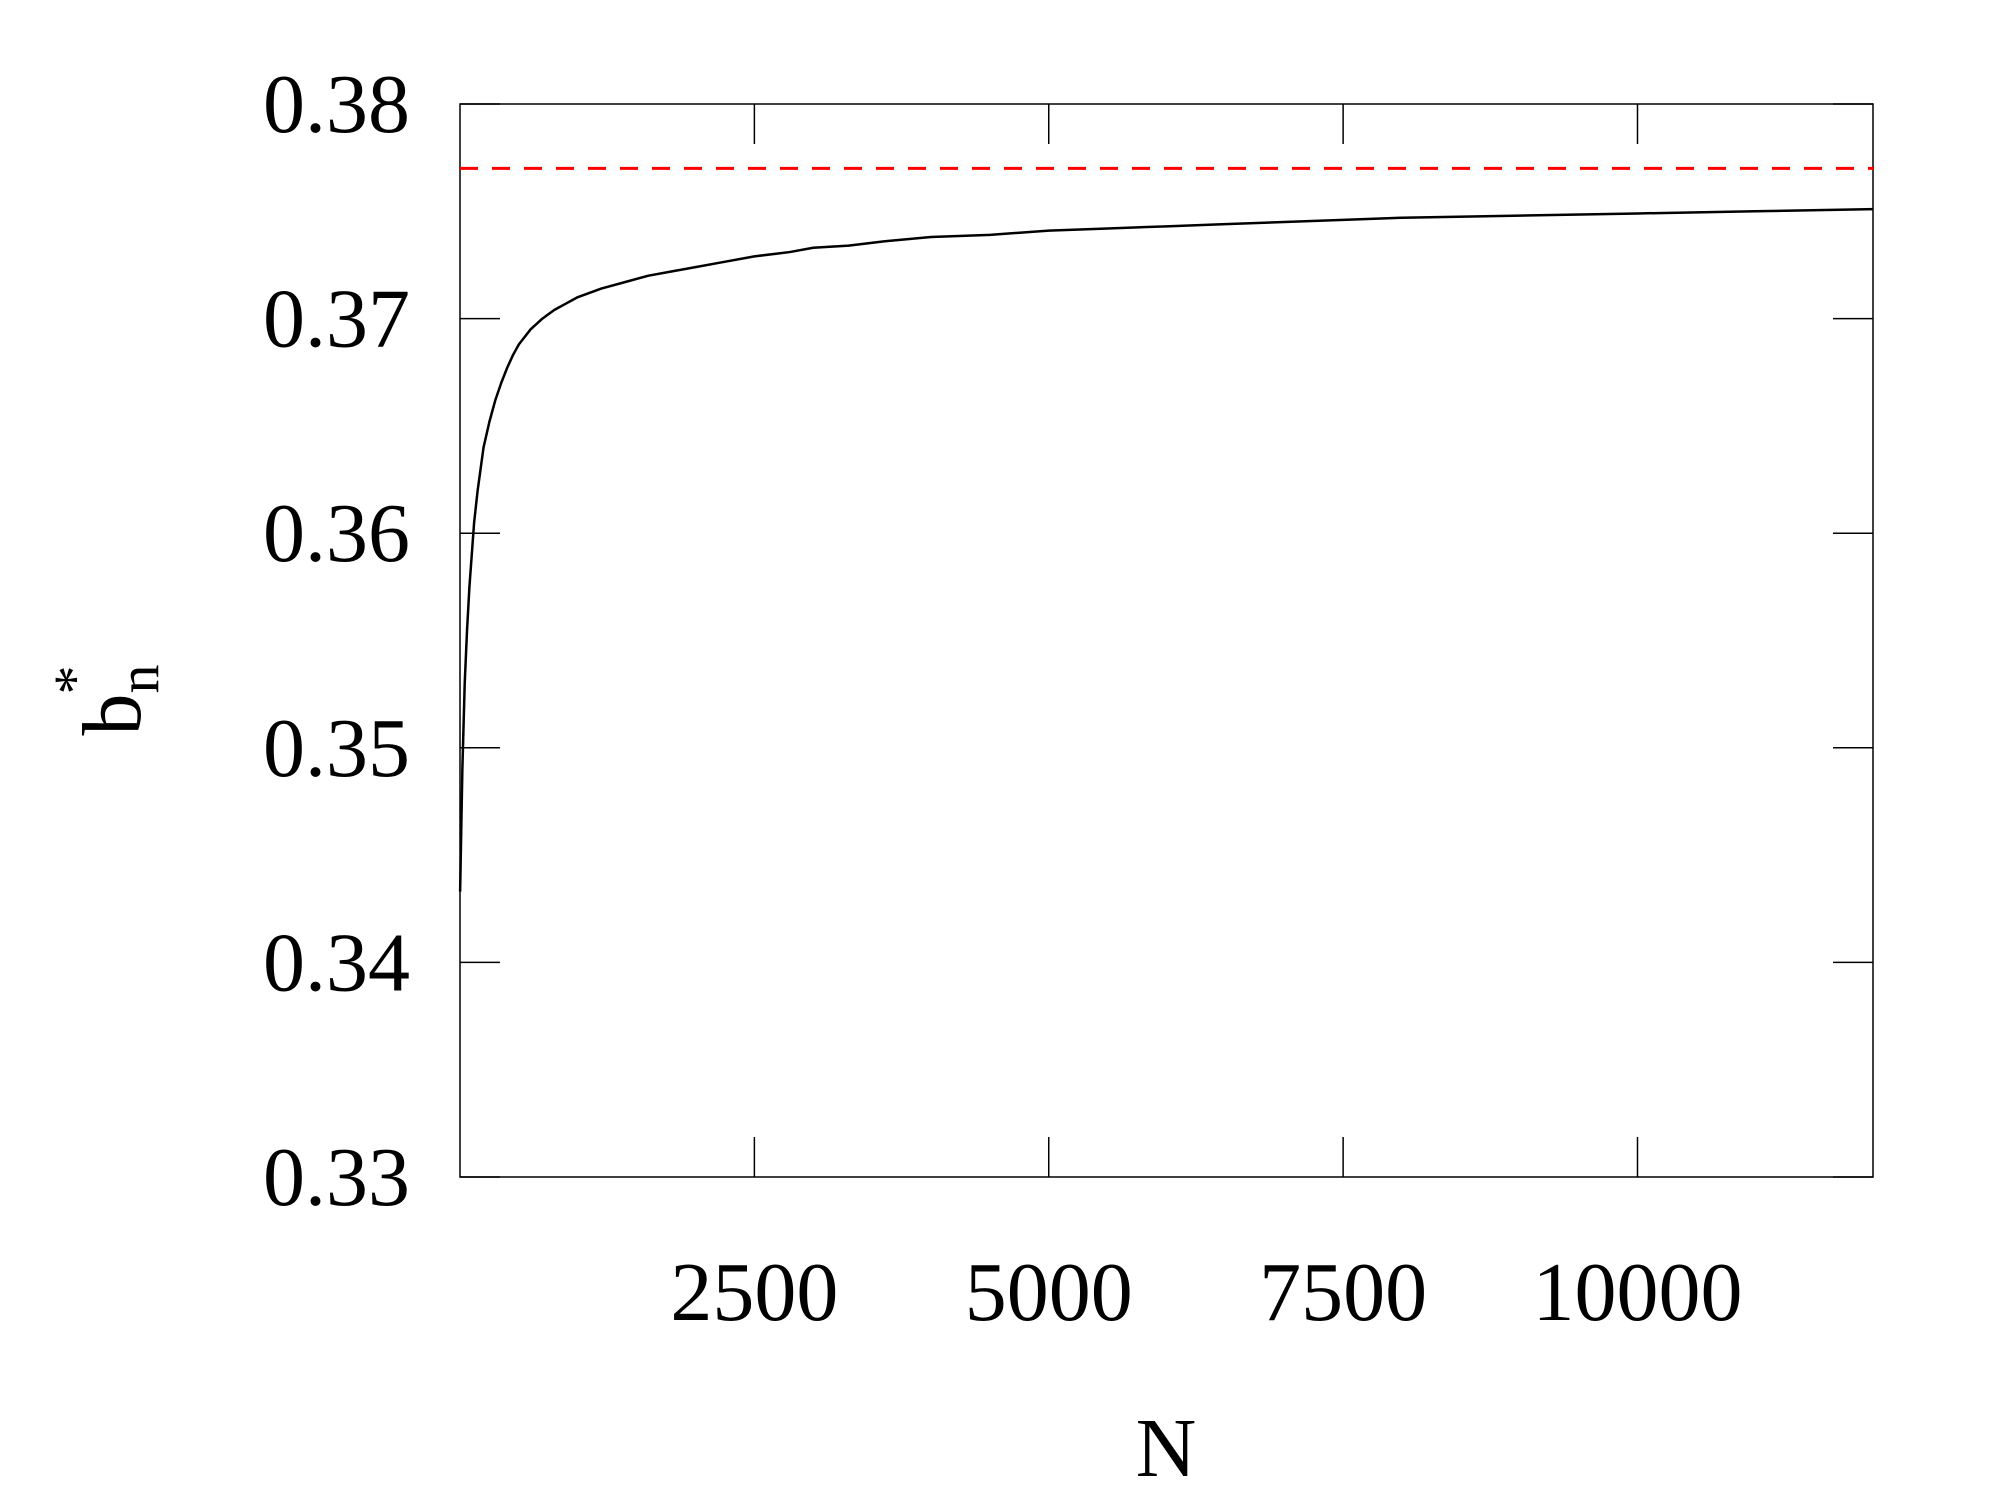  Describe the element at coordinates (1049, 1292) in the screenshot. I see `x-tick-label: 5000` at that location.